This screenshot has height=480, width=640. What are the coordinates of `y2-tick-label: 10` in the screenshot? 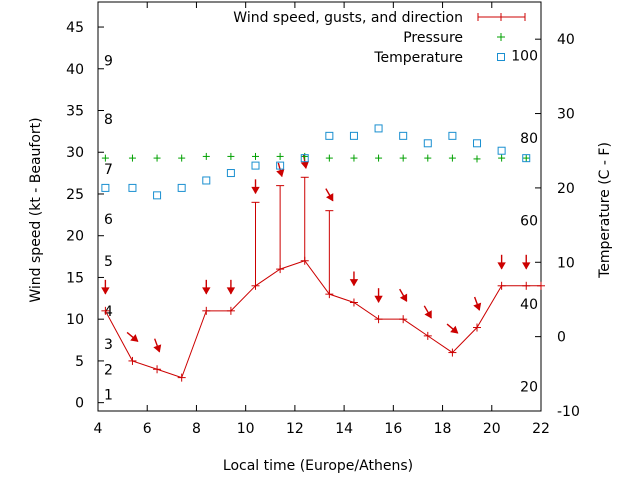 It's located at (566, 263).